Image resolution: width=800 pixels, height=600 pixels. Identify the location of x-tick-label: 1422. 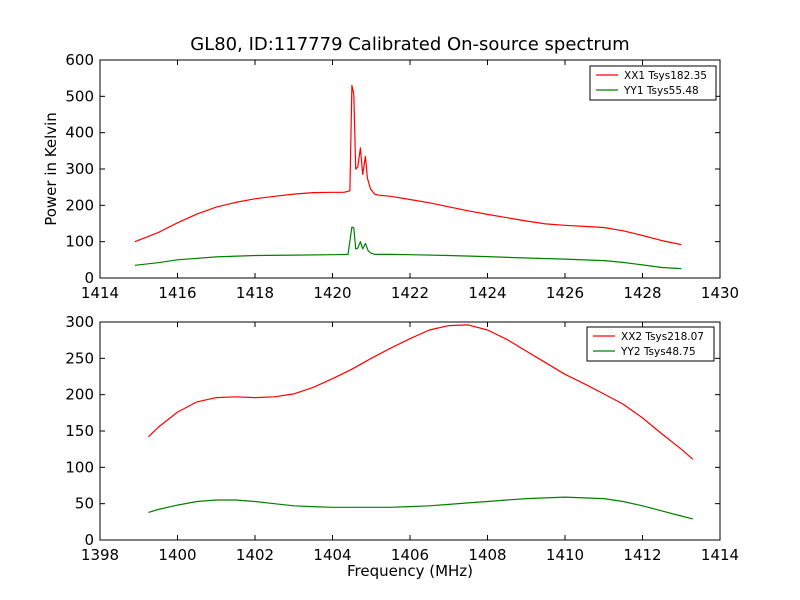
(410, 293).